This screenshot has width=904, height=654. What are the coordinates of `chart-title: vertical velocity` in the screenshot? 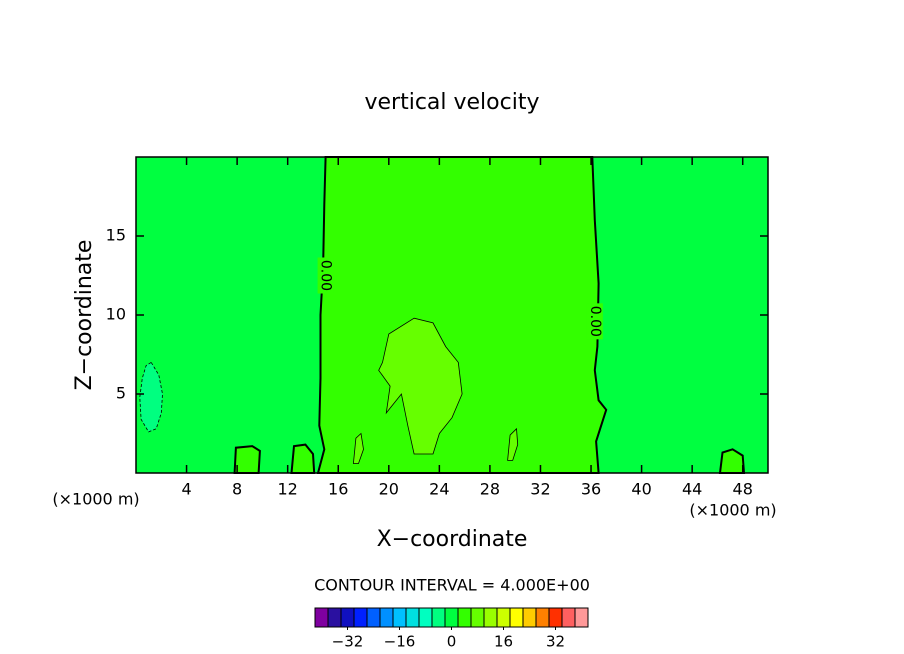 It's located at (451, 102).